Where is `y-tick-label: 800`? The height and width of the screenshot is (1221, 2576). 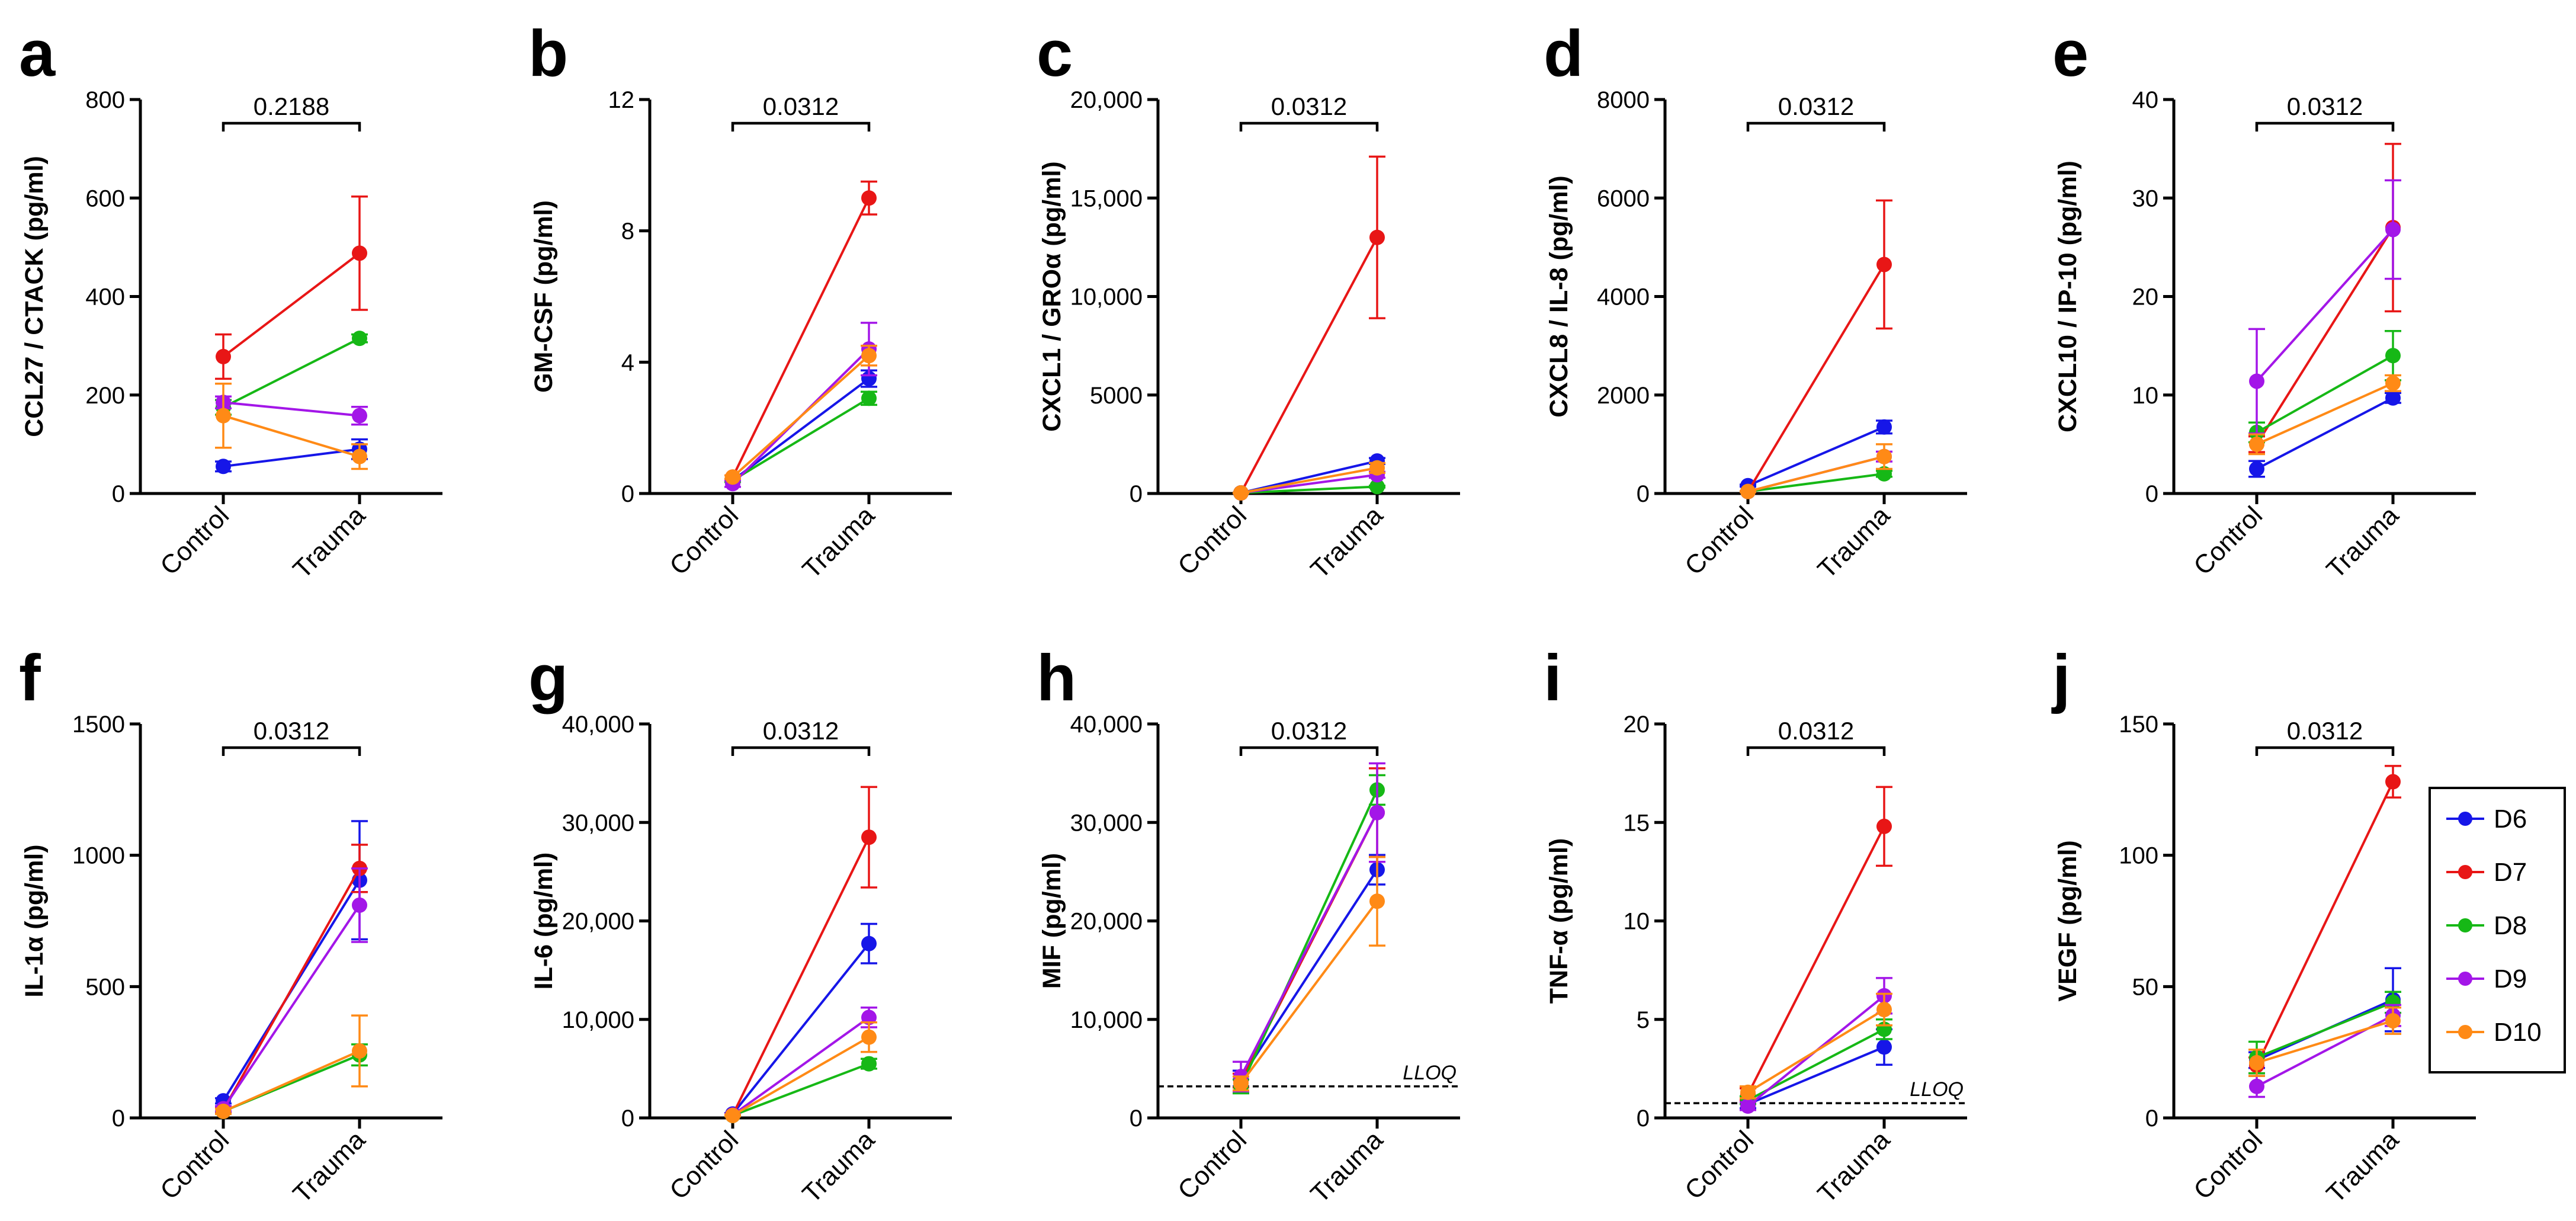 y-tick-label: 800 is located at coordinates (105, 100).